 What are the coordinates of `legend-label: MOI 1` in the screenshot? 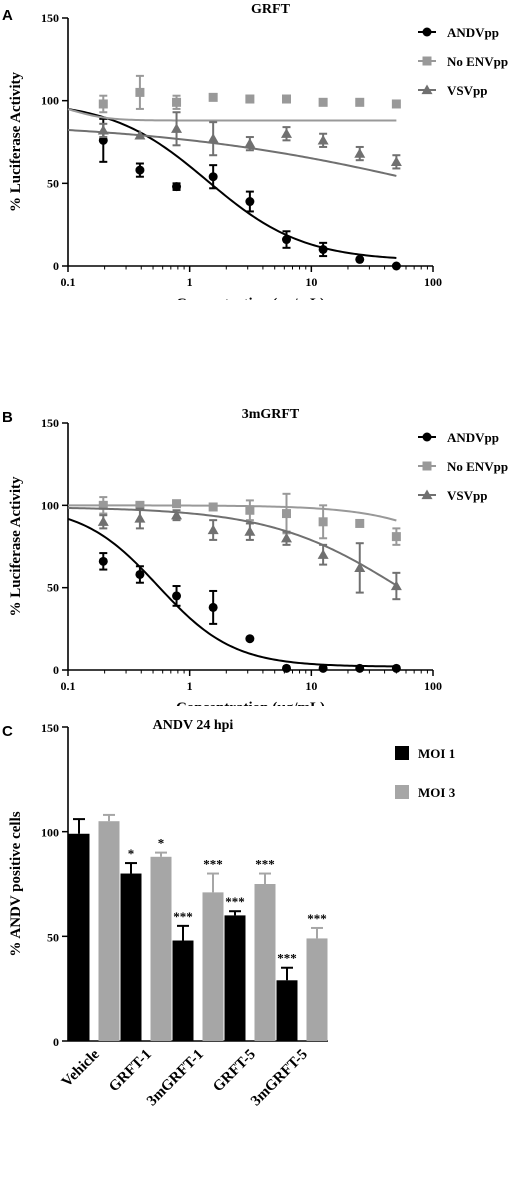 It's located at (436, 753).